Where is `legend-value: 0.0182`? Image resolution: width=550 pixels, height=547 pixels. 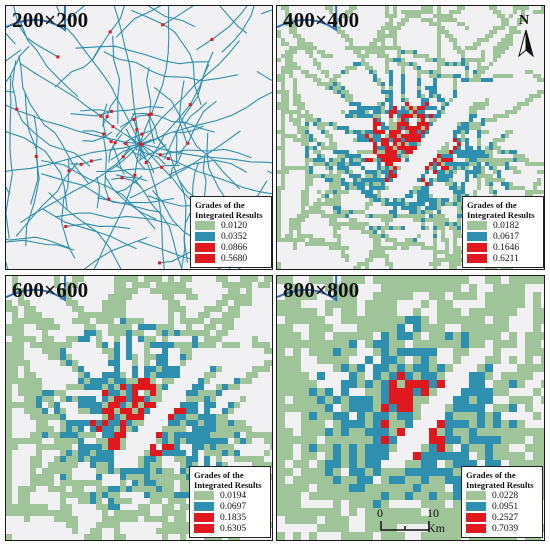 legend-value: 0.0182 is located at coordinates (506, 225).